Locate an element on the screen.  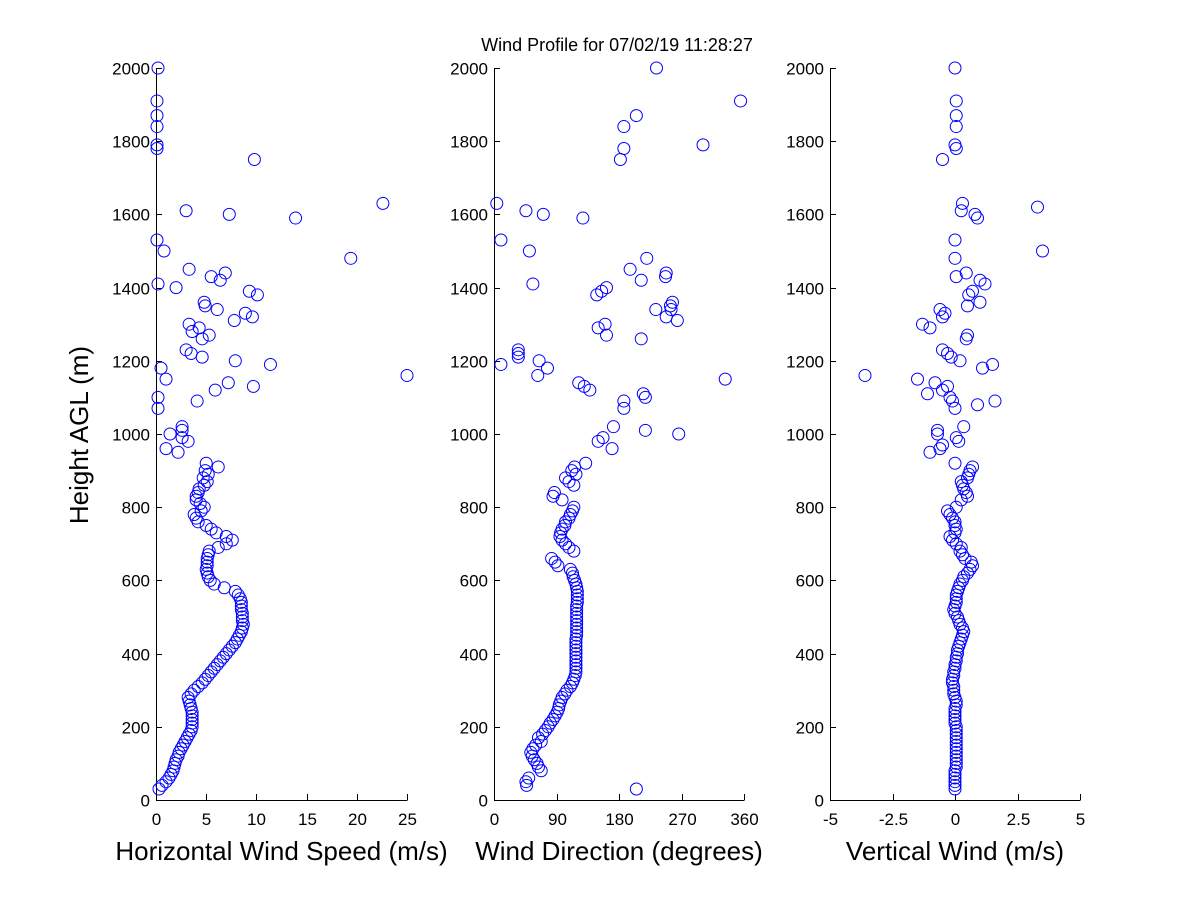
chart-title: Wind Profile for 07/02/19 11:28:27 is located at coordinates (617, 45).